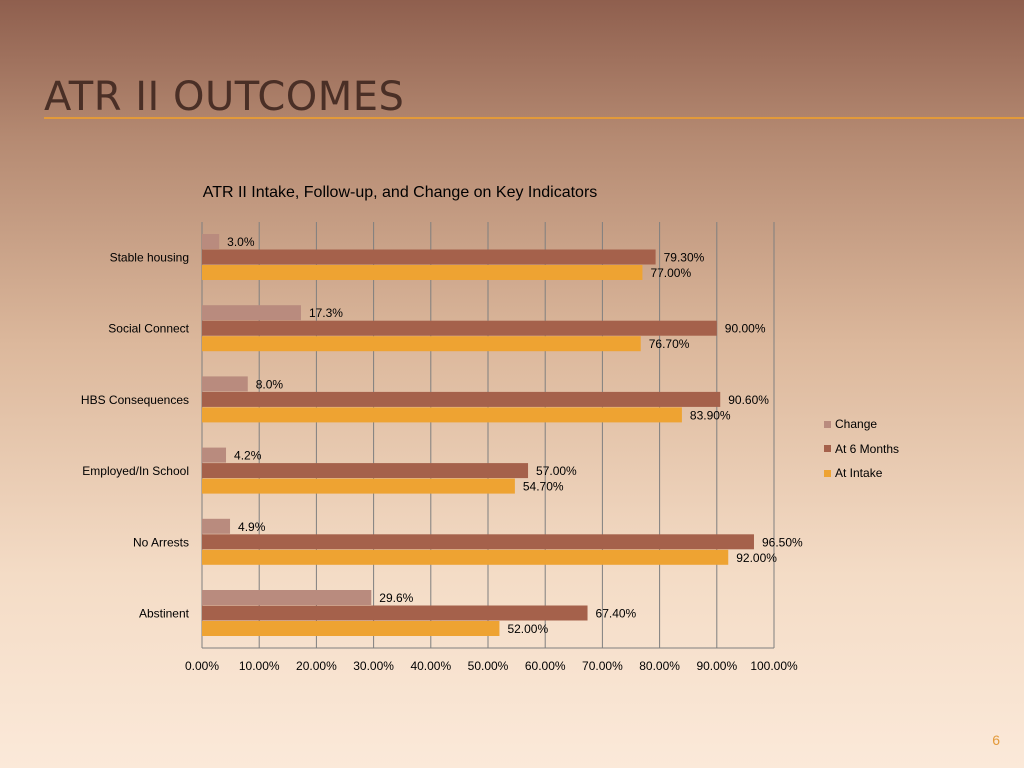  I want to click on x-tick-label: 60.00%, so click(545, 666).